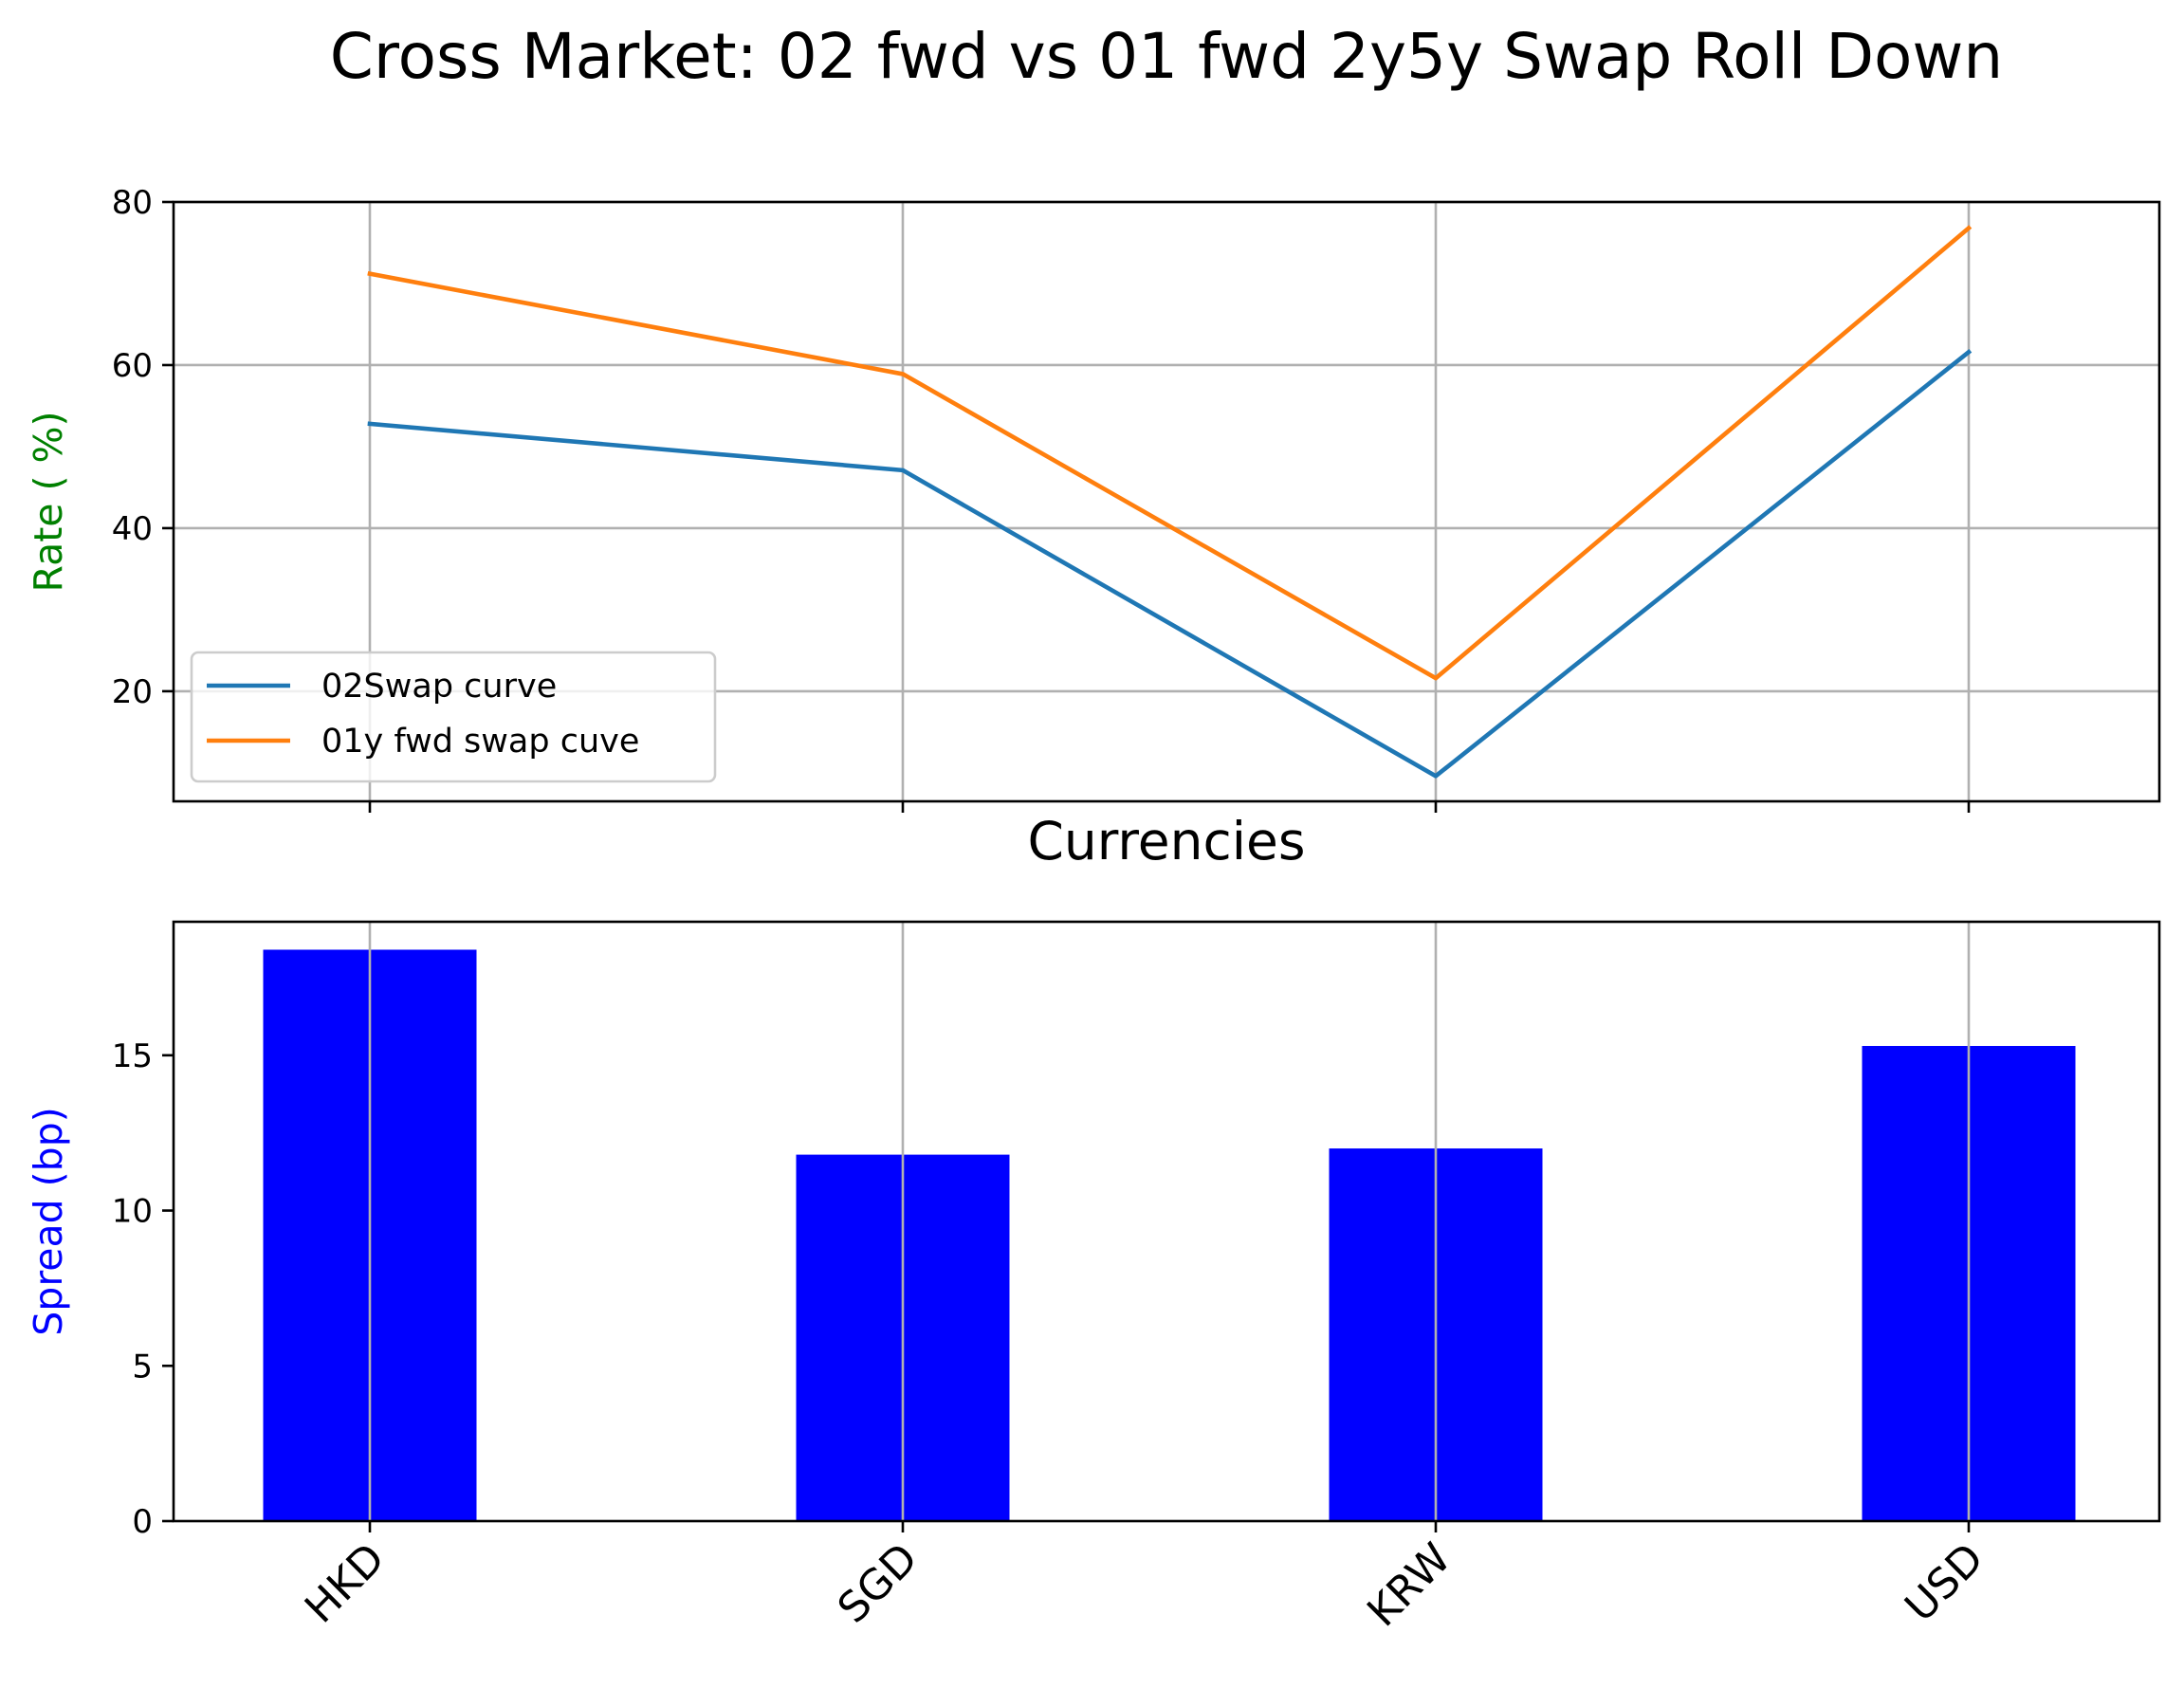 The image size is (2184, 1688). I want to click on rate-chart-y-axis-label: Rate ( %), so click(48, 502).